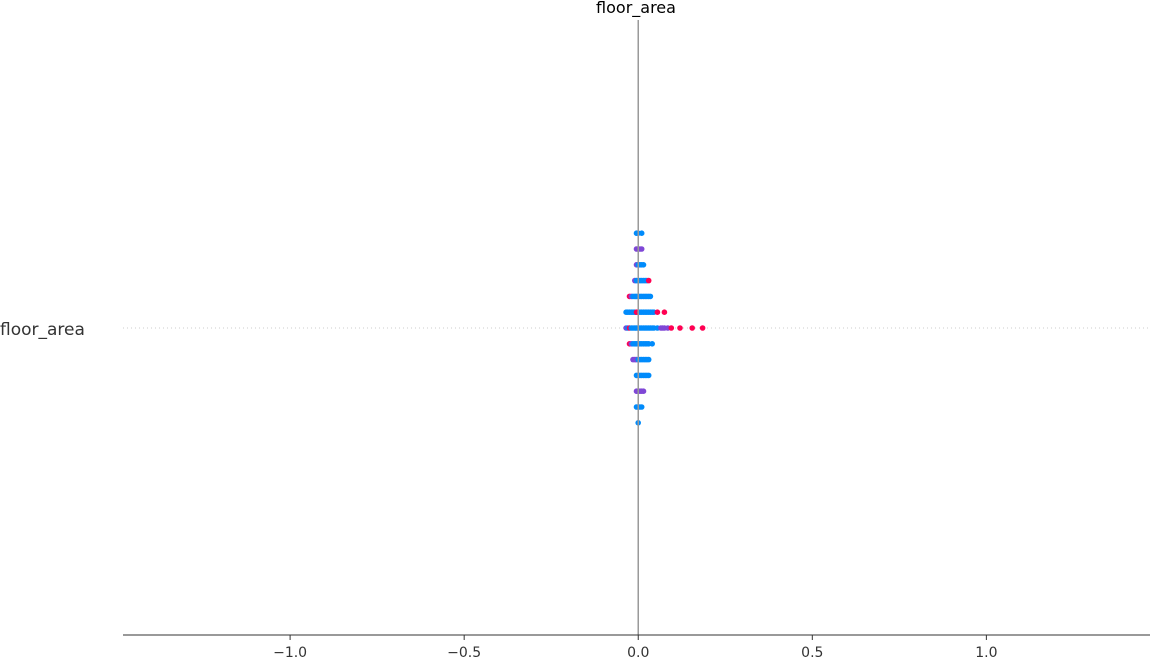  Describe the element at coordinates (464, 652) in the screenshot. I see `x-tick-label: −0.5` at that location.